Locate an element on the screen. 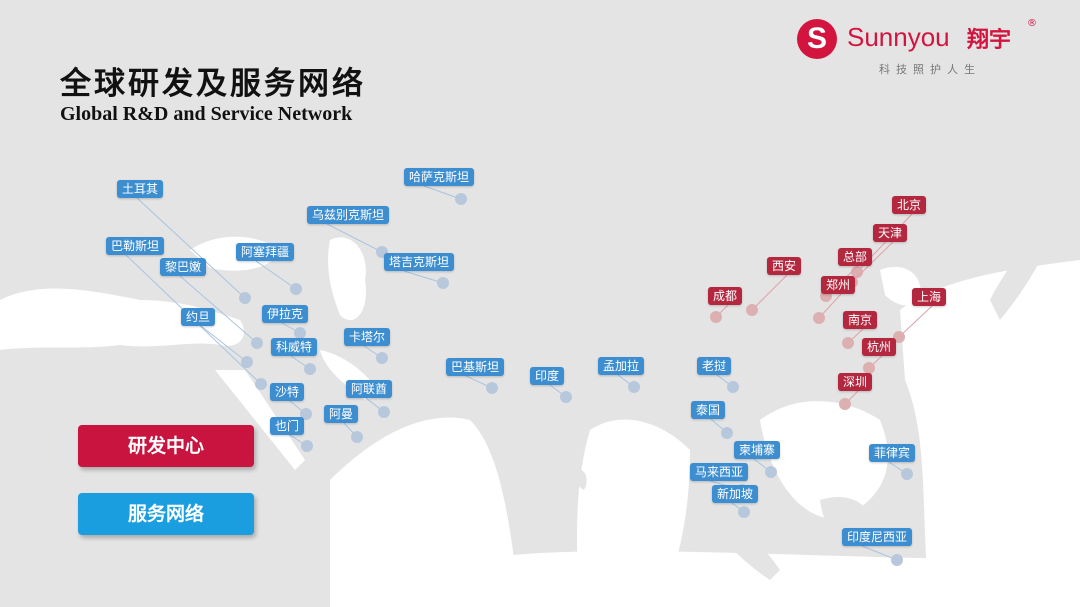 This screenshot has width=1080, height=607. service-location-label: 印度尼西亚 is located at coordinates (877, 537).